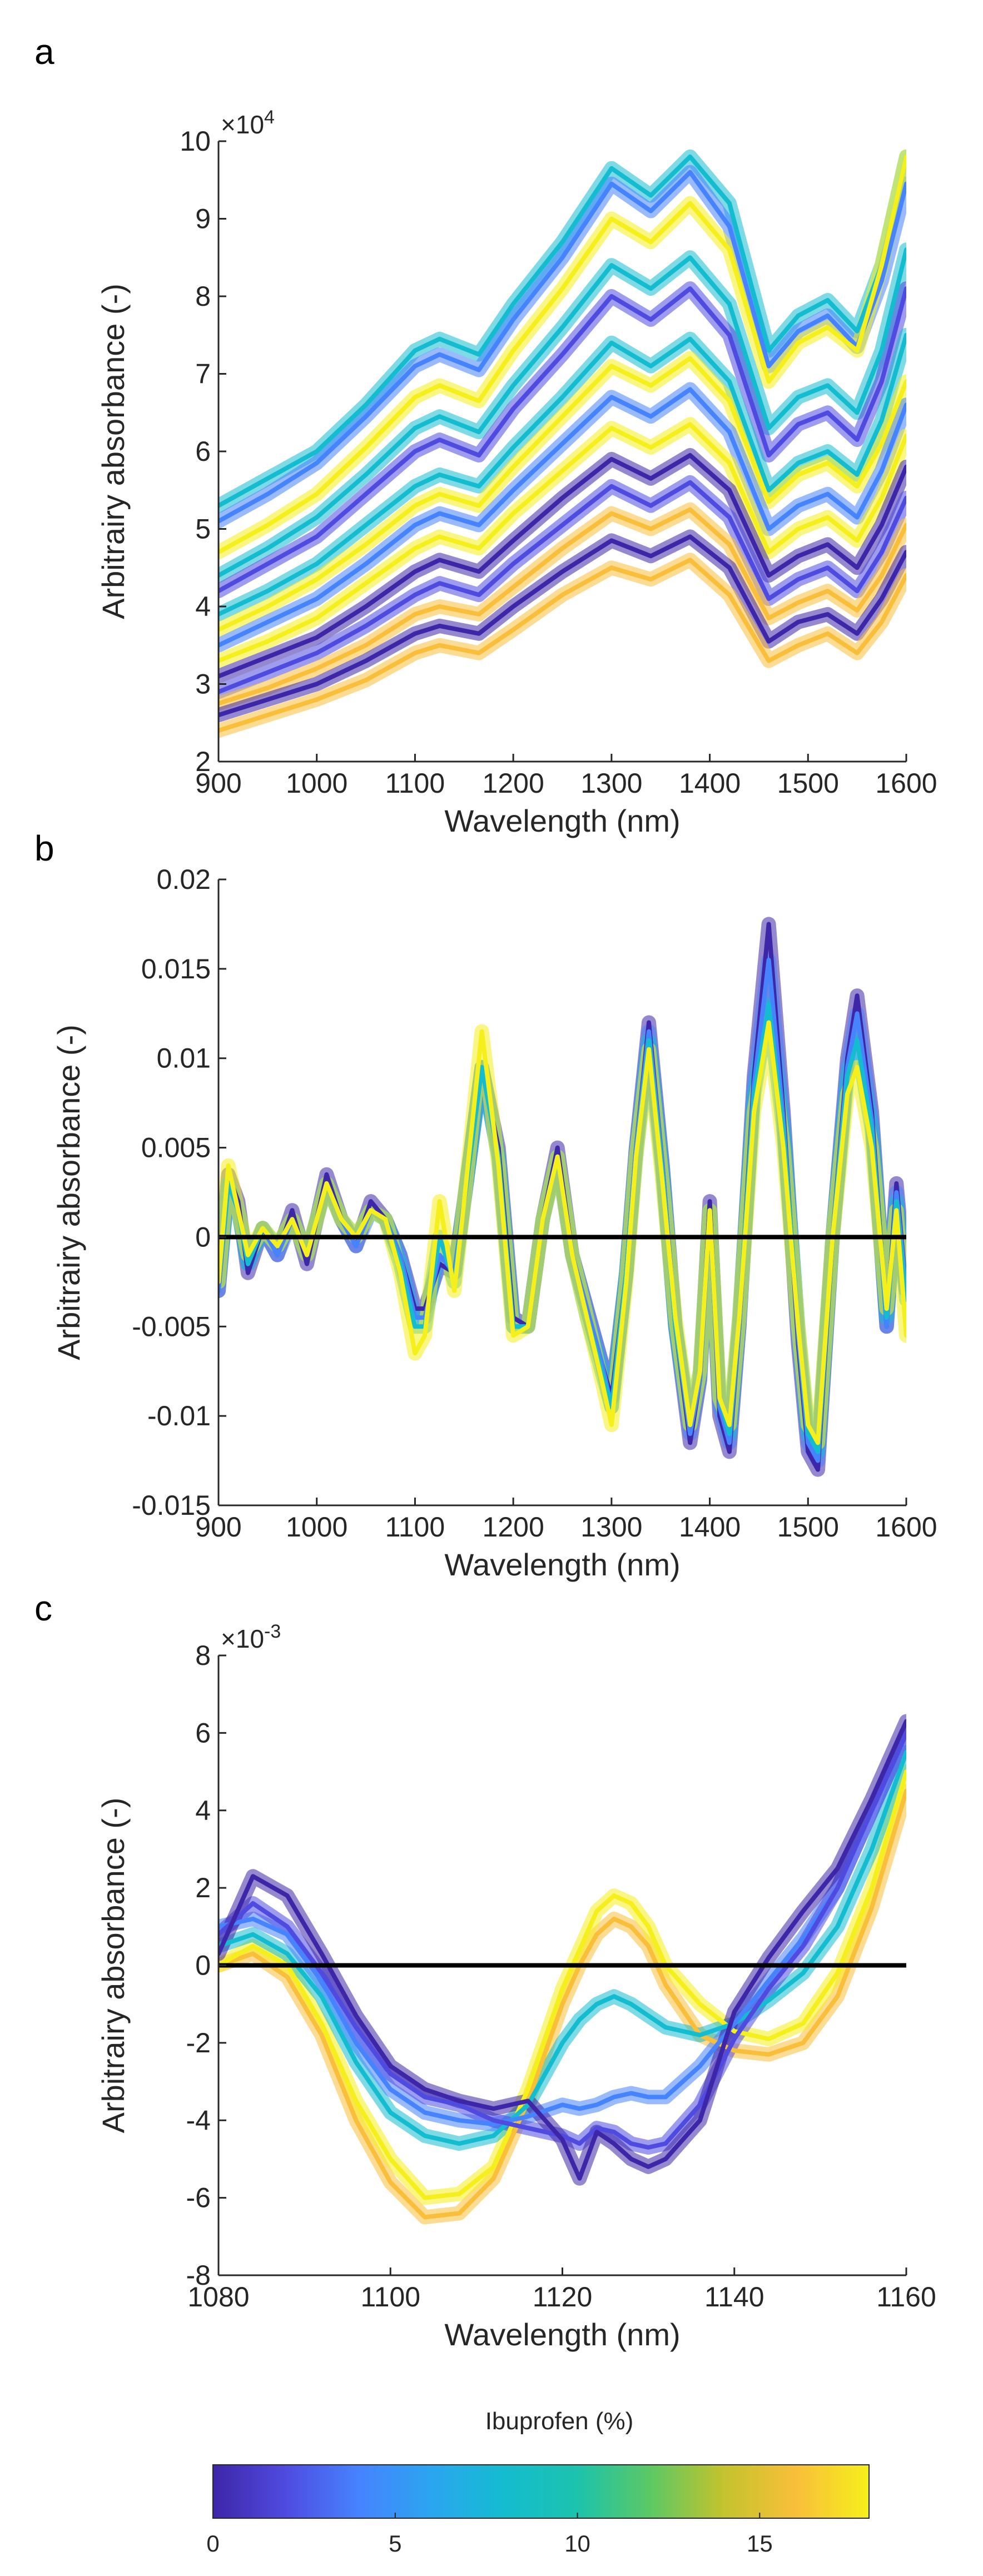  What do you see at coordinates (198, 2198) in the screenshot?
I see `y-tick-label: -6` at bounding box center [198, 2198].